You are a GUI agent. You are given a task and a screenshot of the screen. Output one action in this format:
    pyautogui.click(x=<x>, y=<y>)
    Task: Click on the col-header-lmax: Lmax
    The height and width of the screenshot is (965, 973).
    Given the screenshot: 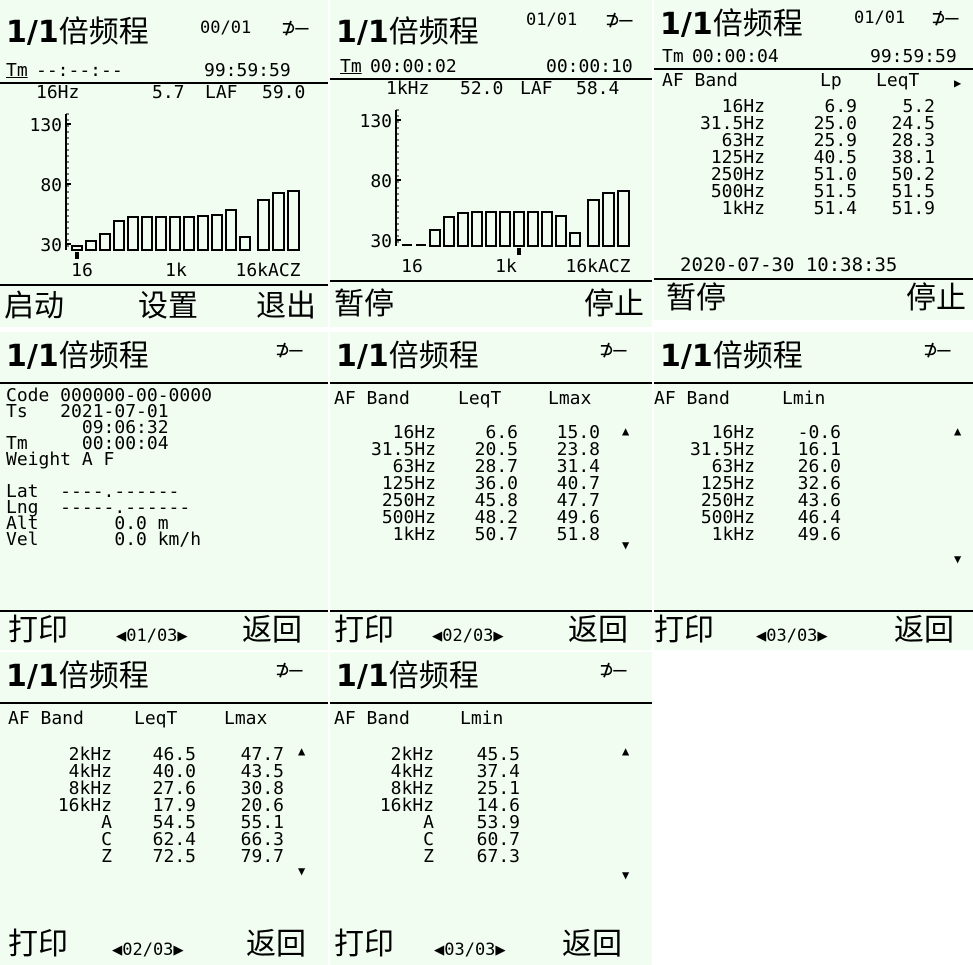 What is the action you would take?
    pyautogui.click(x=246, y=718)
    